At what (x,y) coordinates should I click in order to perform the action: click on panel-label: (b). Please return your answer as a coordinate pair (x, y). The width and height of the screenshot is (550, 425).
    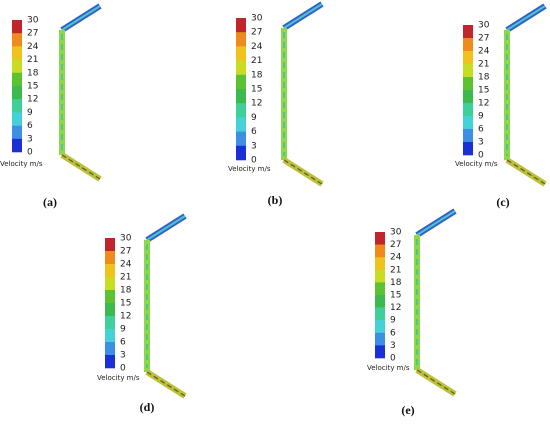
    Looking at the image, I should click on (275, 200).